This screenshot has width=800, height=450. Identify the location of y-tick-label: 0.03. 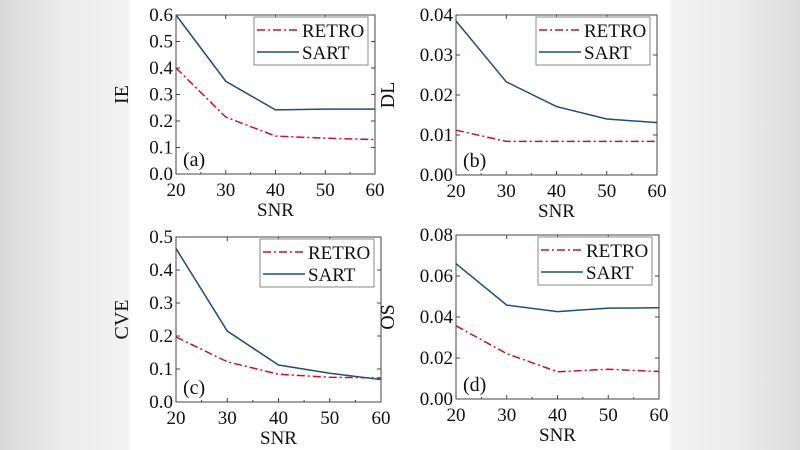
(436, 55).